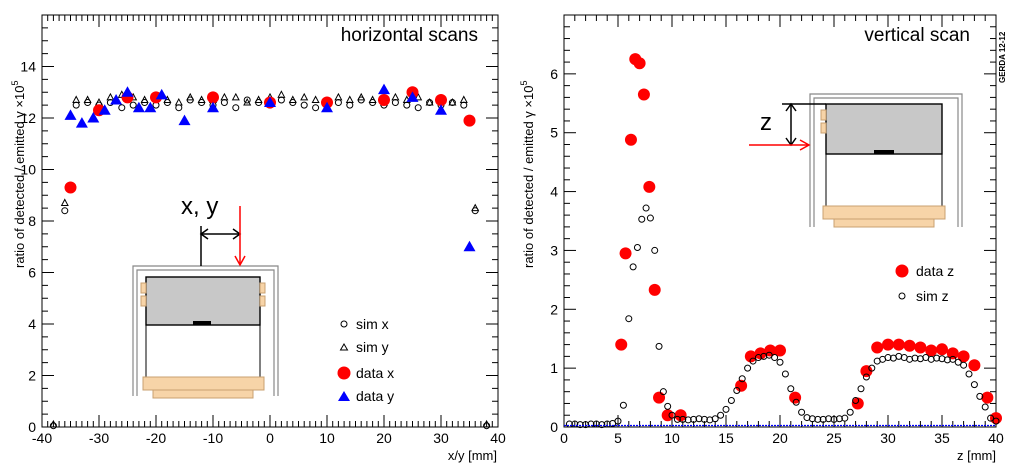  What do you see at coordinates (375, 396) in the screenshot?
I see `legend-data-y-label: data y` at bounding box center [375, 396].